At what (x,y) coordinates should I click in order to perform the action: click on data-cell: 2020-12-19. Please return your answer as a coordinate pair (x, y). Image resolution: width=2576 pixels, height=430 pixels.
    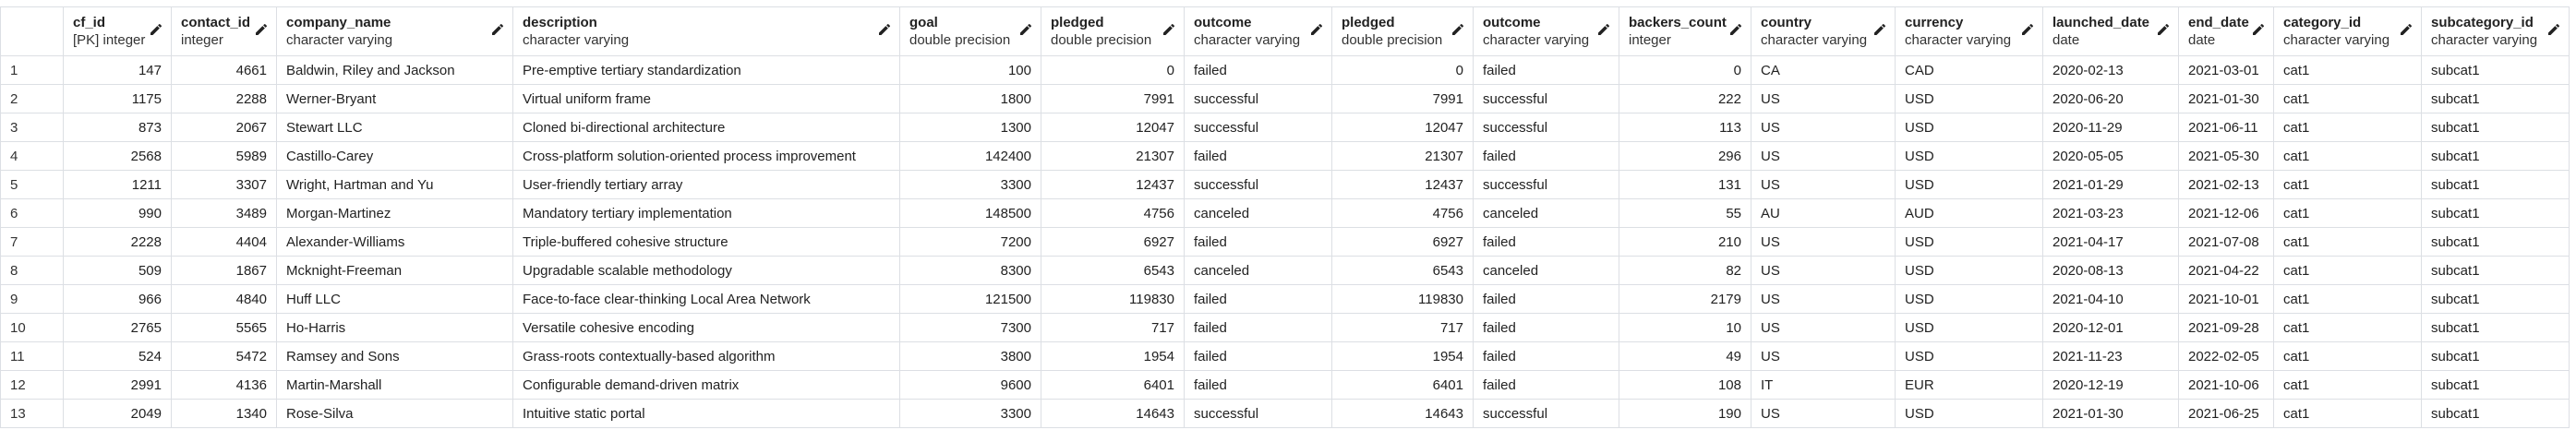
    Looking at the image, I should click on (2110, 385).